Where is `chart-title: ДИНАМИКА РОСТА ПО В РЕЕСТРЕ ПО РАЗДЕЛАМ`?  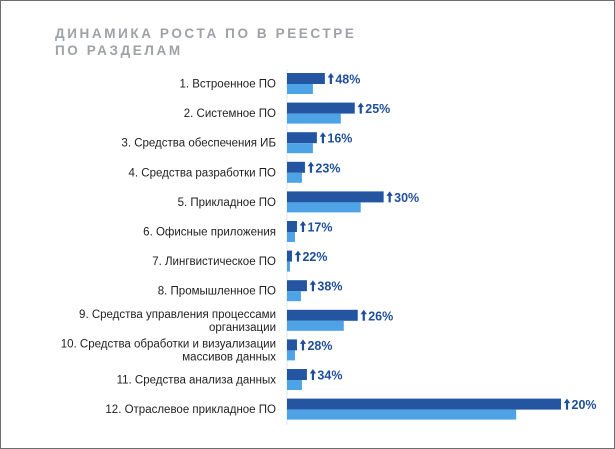
chart-title: ДИНАМИКА РОСТА ПО В РЕЕСТРЕ ПО РАЗДЕЛАМ is located at coordinates (205, 42).